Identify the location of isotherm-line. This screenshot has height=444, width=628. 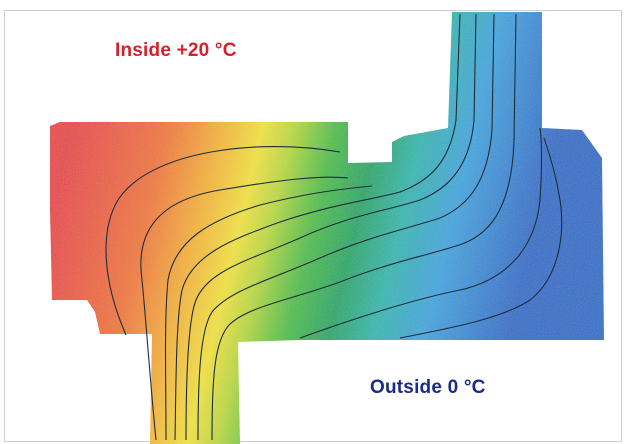
(481, 238).